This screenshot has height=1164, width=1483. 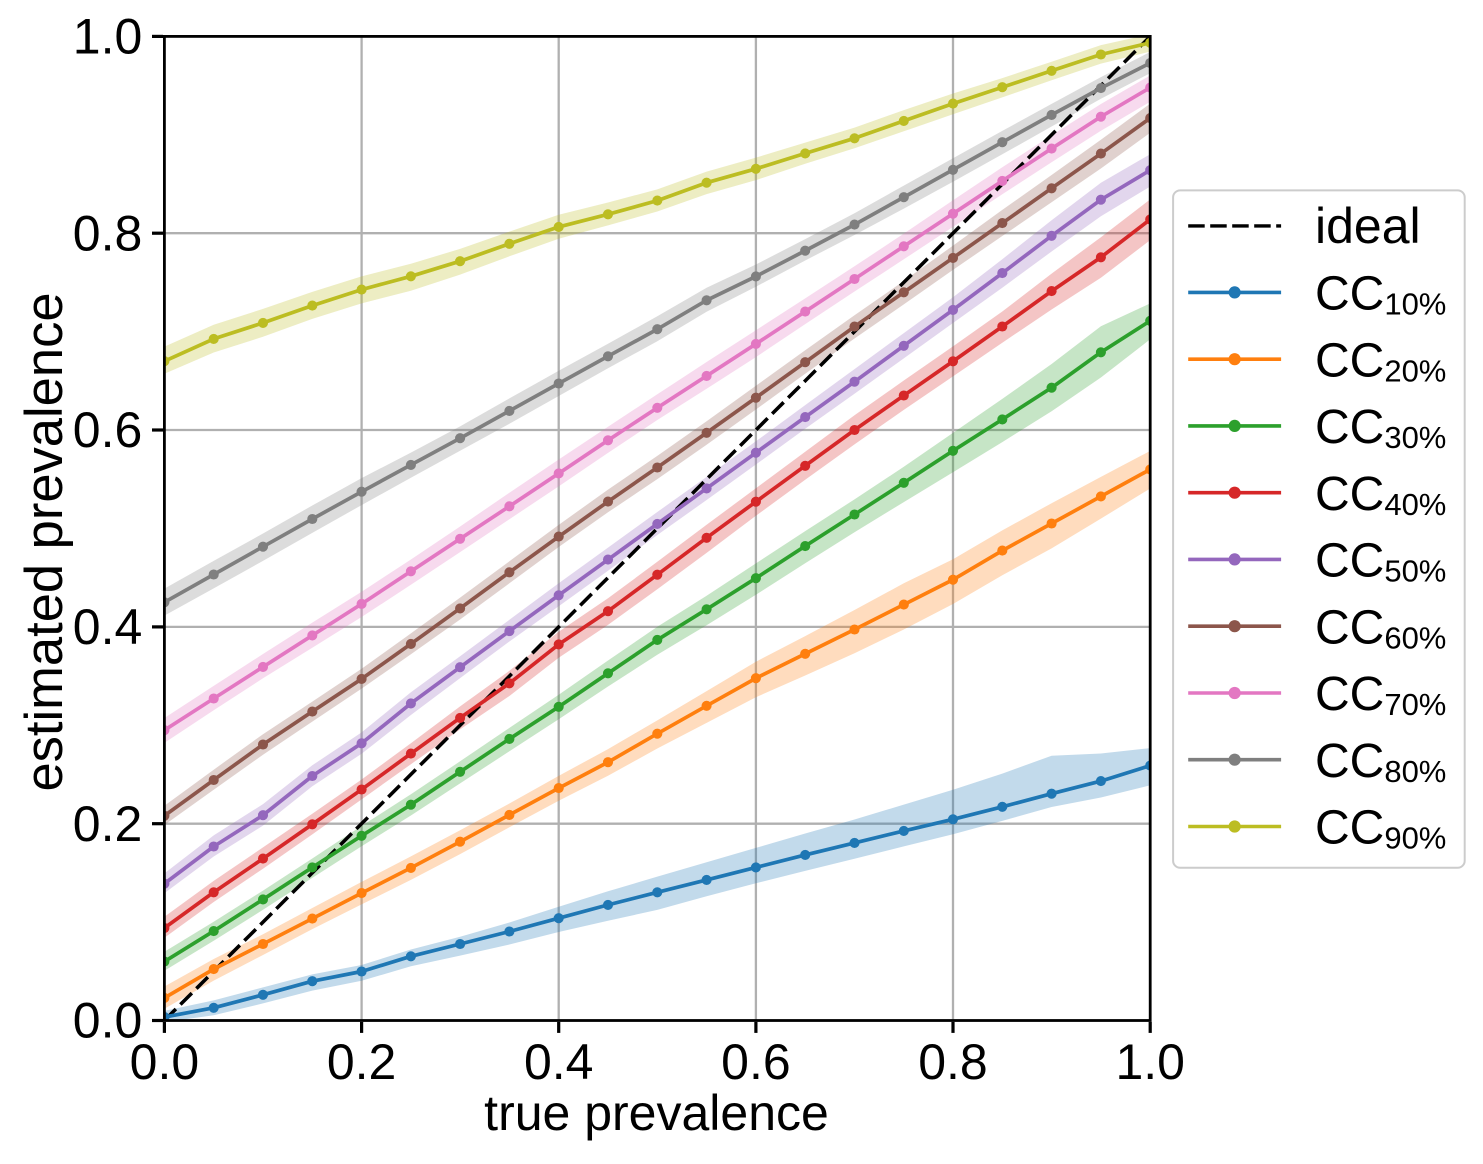 What do you see at coordinates (1380, 495) in the screenshot?
I see `svg-text: CC40%` at bounding box center [1380, 495].